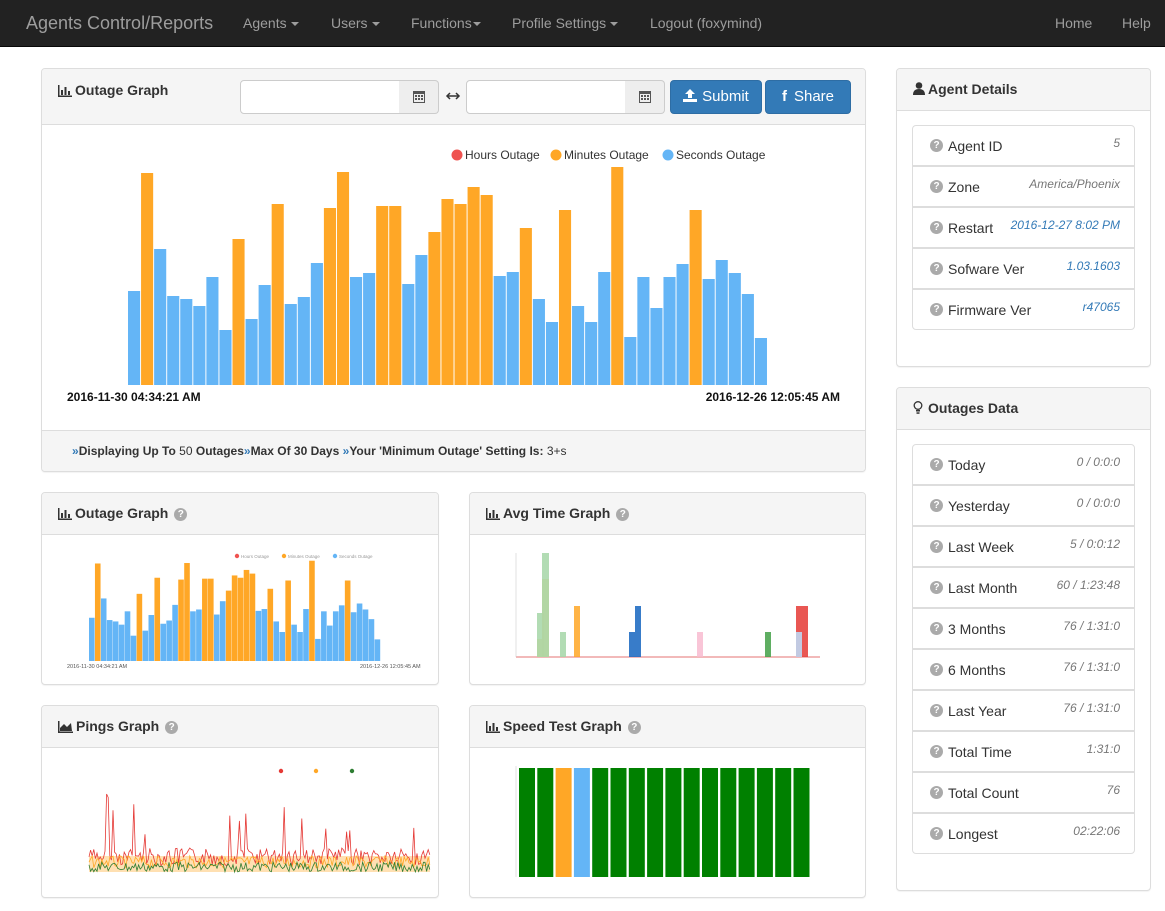 The image size is (1165, 911). Describe the element at coordinates (118, 726) in the screenshot. I see `pings-title: Pings Graph?` at that location.